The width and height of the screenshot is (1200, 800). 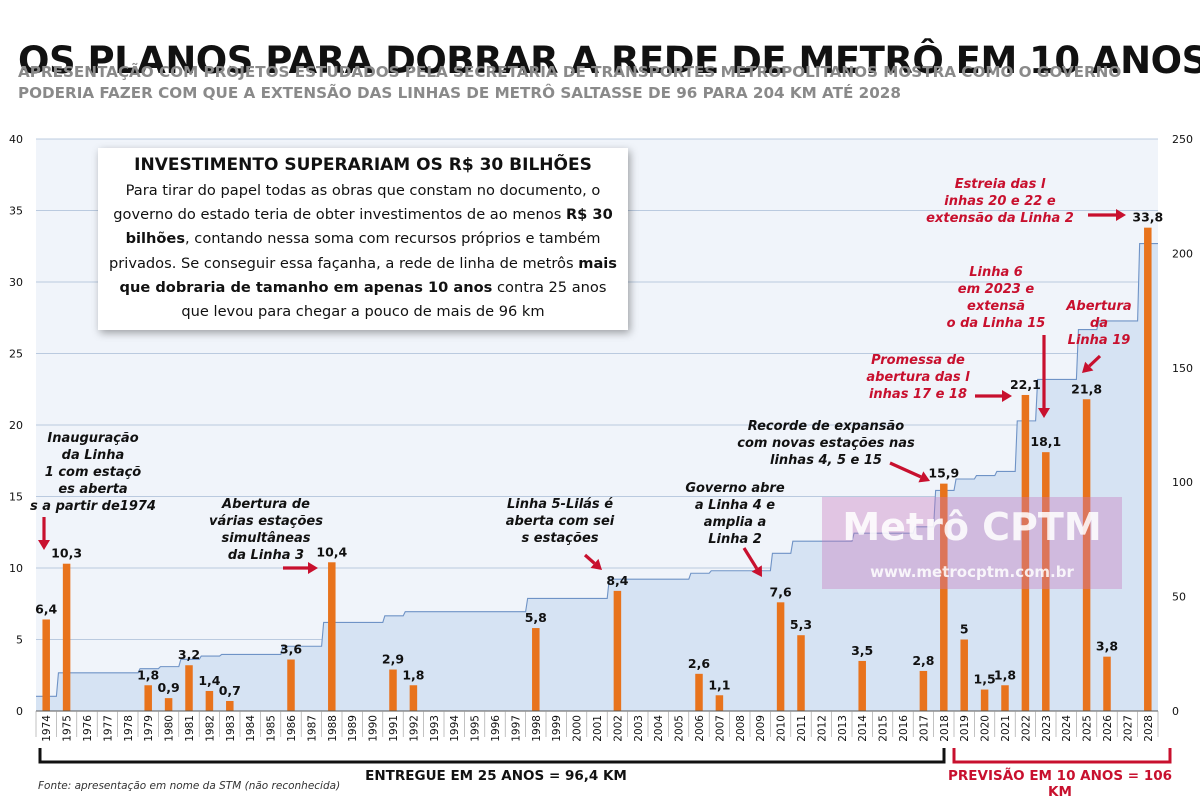 What do you see at coordinates (332, 636) in the screenshot?
I see `bar-1988` at bounding box center [332, 636].